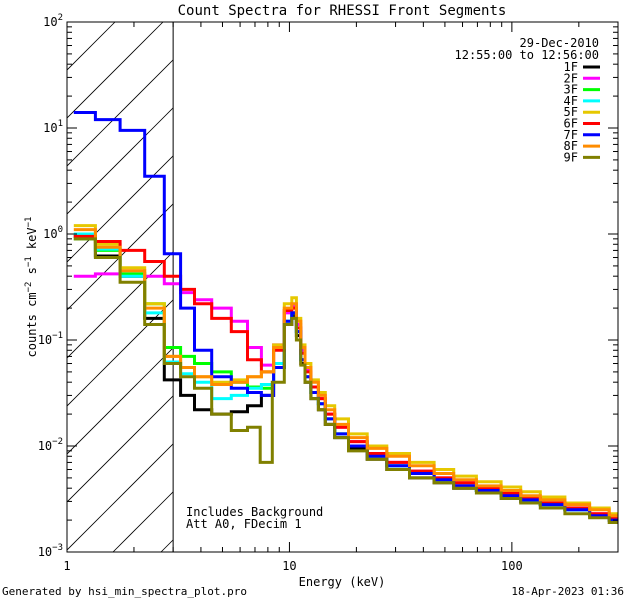 This screenshot has width=640, height=600. Describe the element at coordinates (342, 582) in the screenshot. I see `x-axis-label: Energy (keV)` at that location.